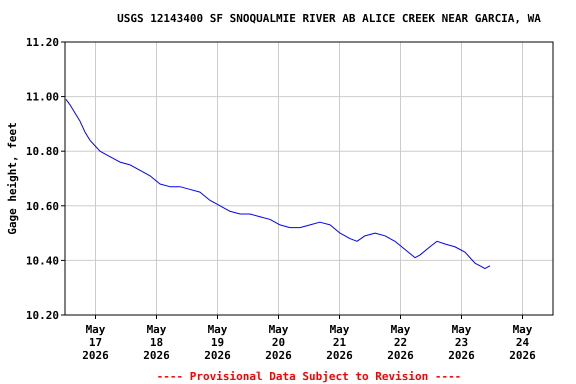 The height and width of the screenshot is (384, 576). I want to click on y-tick-label: 11.00, so click(42, 97).